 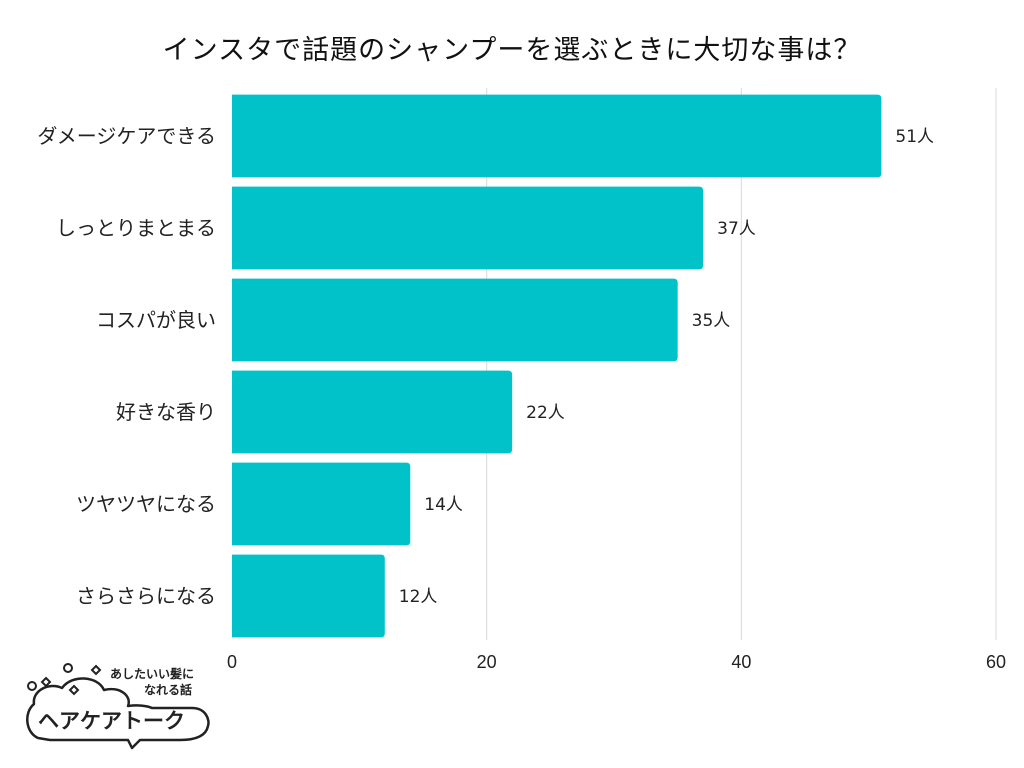 What do you see at coordinates (146, 504) in the screenshot?
I see `category-label: ツヤツヤになる` at bounding box center [146, 504].